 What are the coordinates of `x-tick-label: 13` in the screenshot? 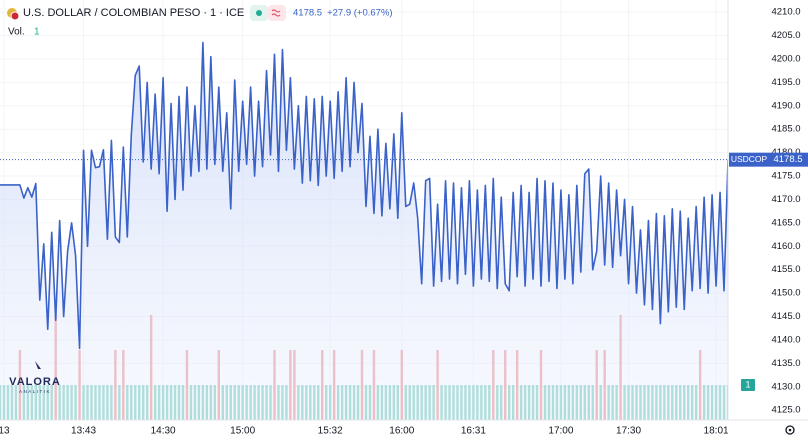 It's located at (5, 431).